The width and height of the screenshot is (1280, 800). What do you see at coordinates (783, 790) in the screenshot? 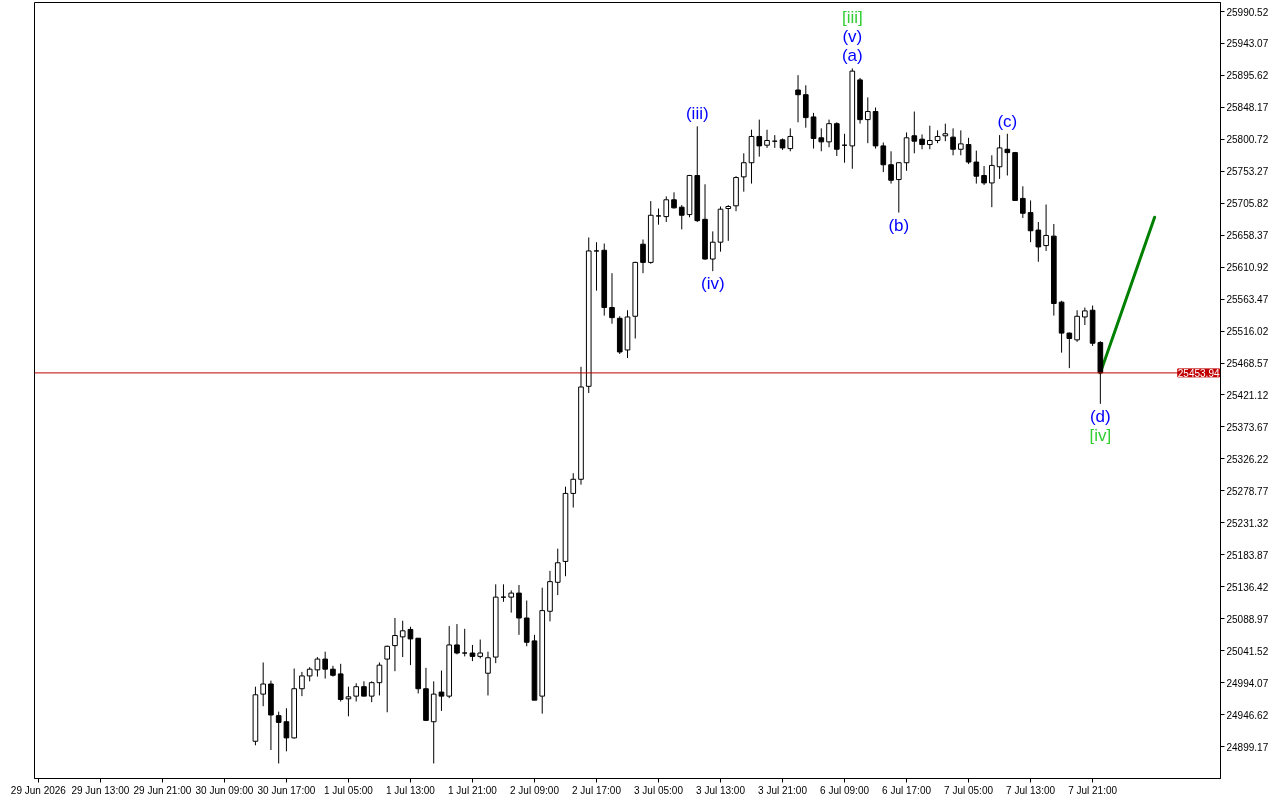
I see `x-tick-label: 3 Jul 21:00` at bounding box center [783, 790].